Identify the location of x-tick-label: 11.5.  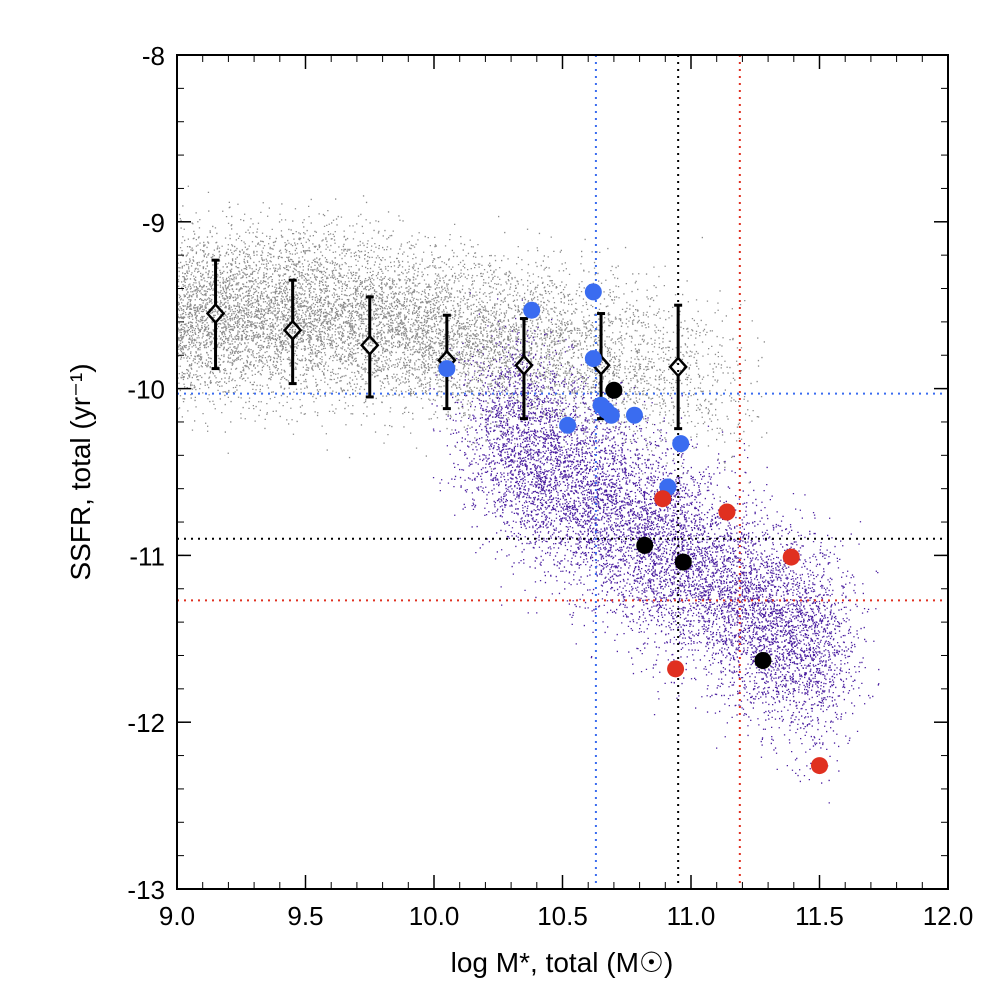
(819, 916).